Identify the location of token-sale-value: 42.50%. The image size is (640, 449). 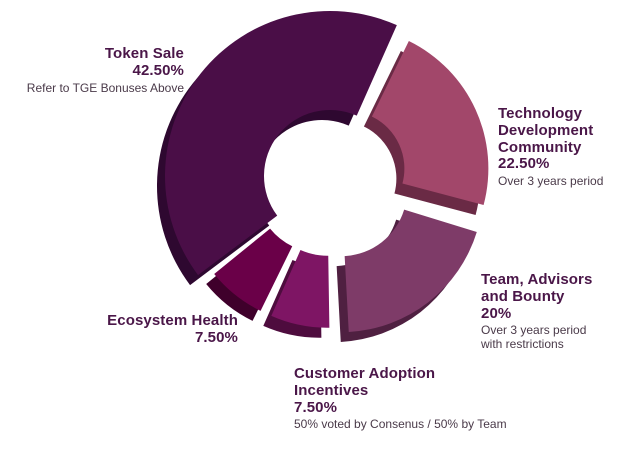
(158, 70).